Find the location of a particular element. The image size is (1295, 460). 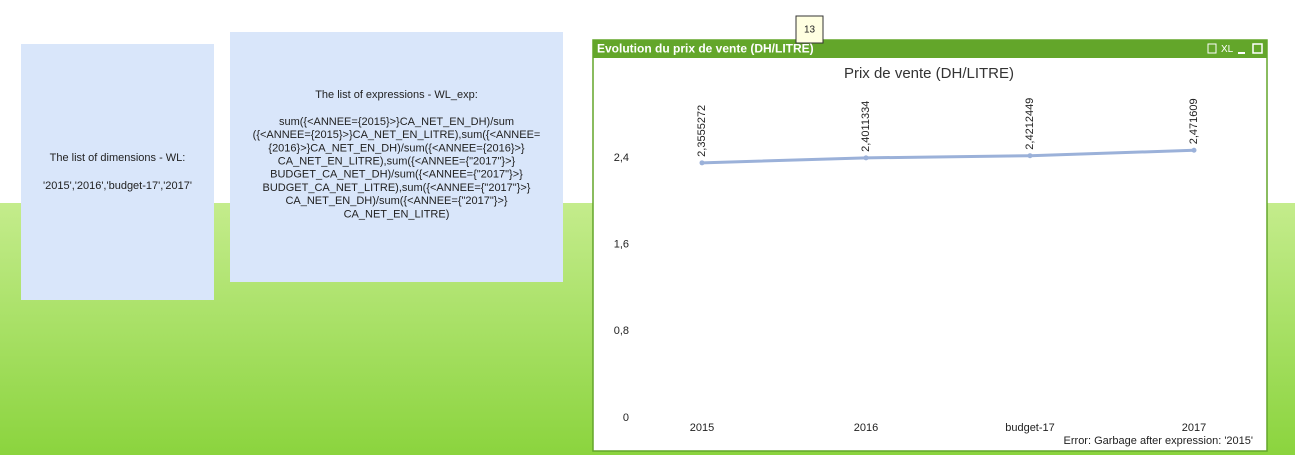

value-label: 2,4011334 is located at coordinates (866, 126).